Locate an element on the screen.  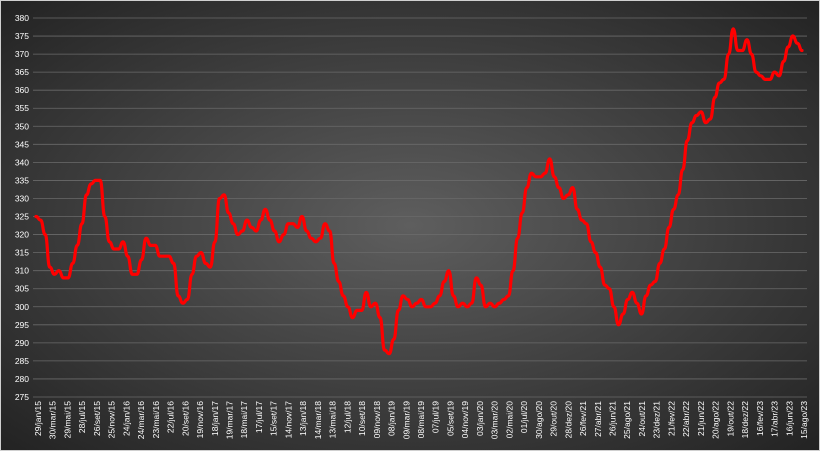
y-tick-label: 345 is located at coordinates (22, 144).